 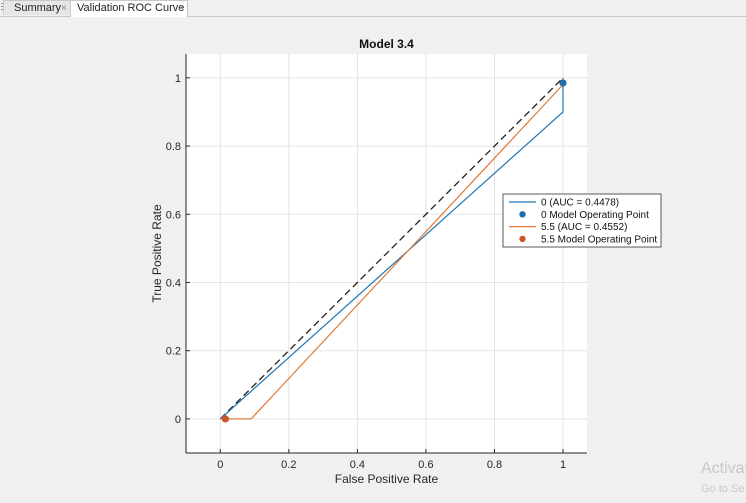 I want to click on x-tick-label: 1, so click(x=563, y=465).